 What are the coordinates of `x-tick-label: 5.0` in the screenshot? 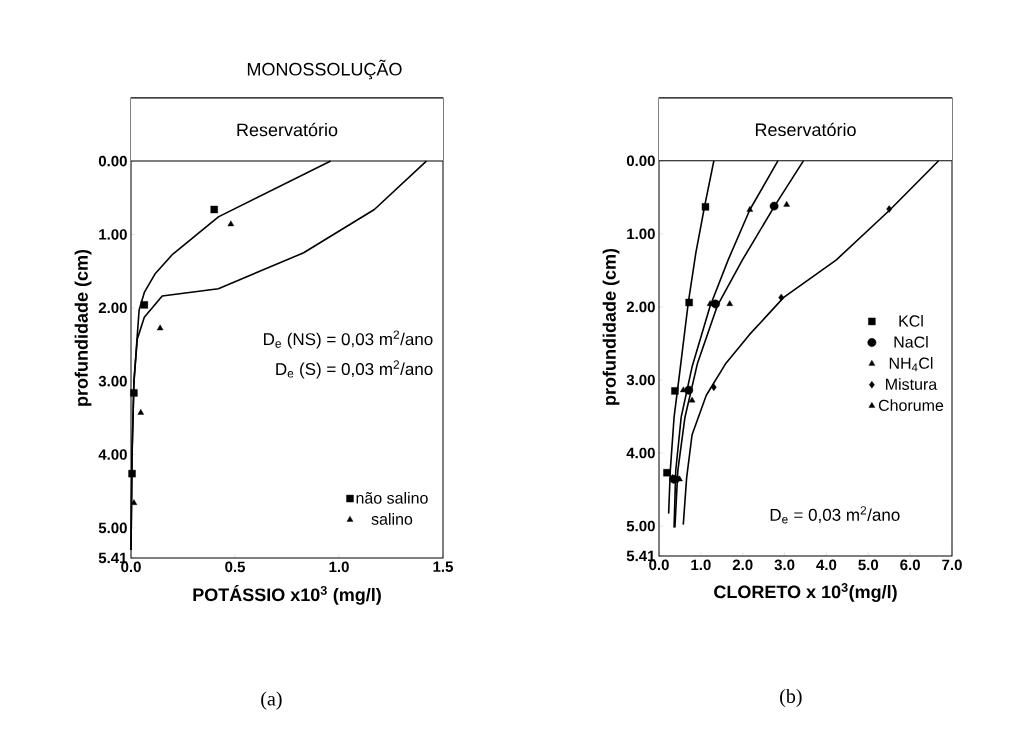 It's located at (868, 565).